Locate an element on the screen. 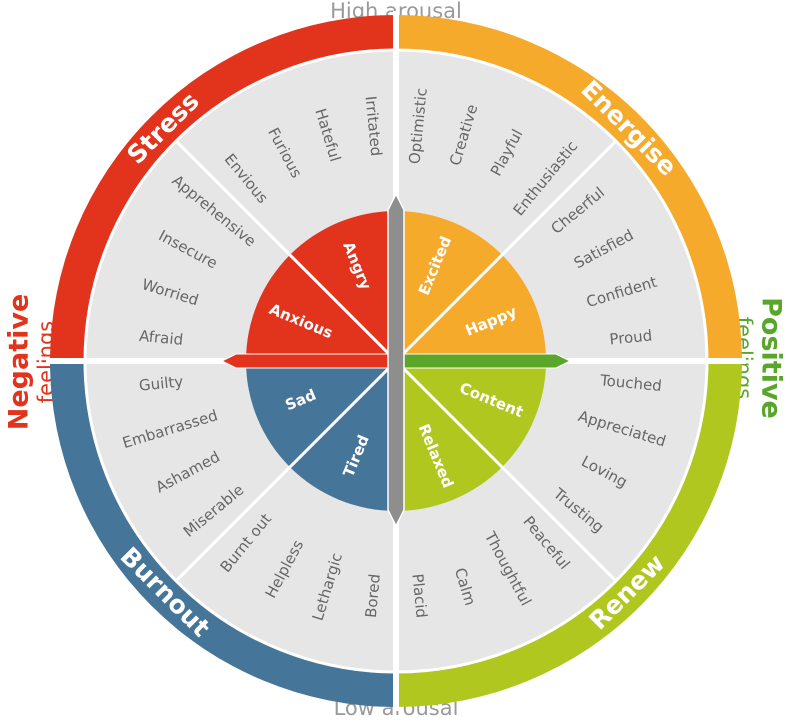  feeling: Afraid is located at coordinates (161, 338).